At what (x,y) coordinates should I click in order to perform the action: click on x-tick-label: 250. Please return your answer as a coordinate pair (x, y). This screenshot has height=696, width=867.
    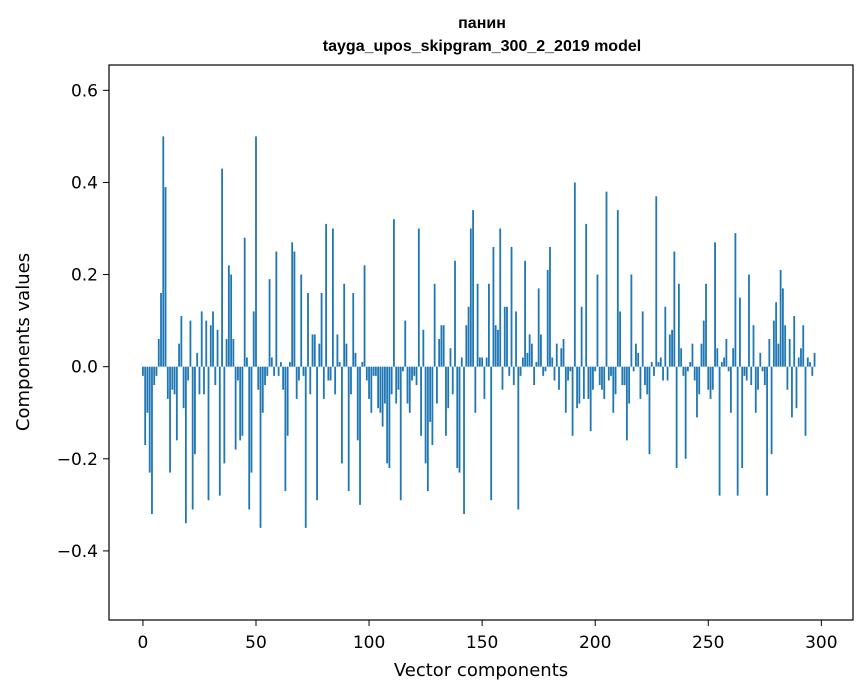
    Looking at the image, I should click on (708, 643).